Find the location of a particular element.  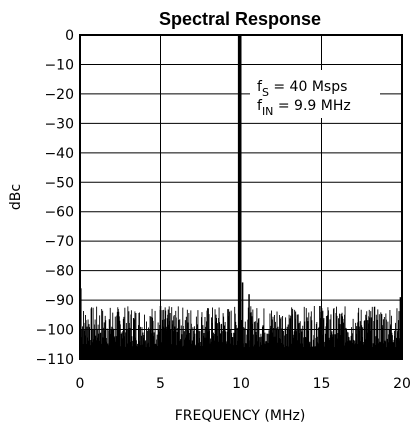

annotation-box: fS = 40 Msps fIN = 9.9 MHz is located at coordinates (315, 94).